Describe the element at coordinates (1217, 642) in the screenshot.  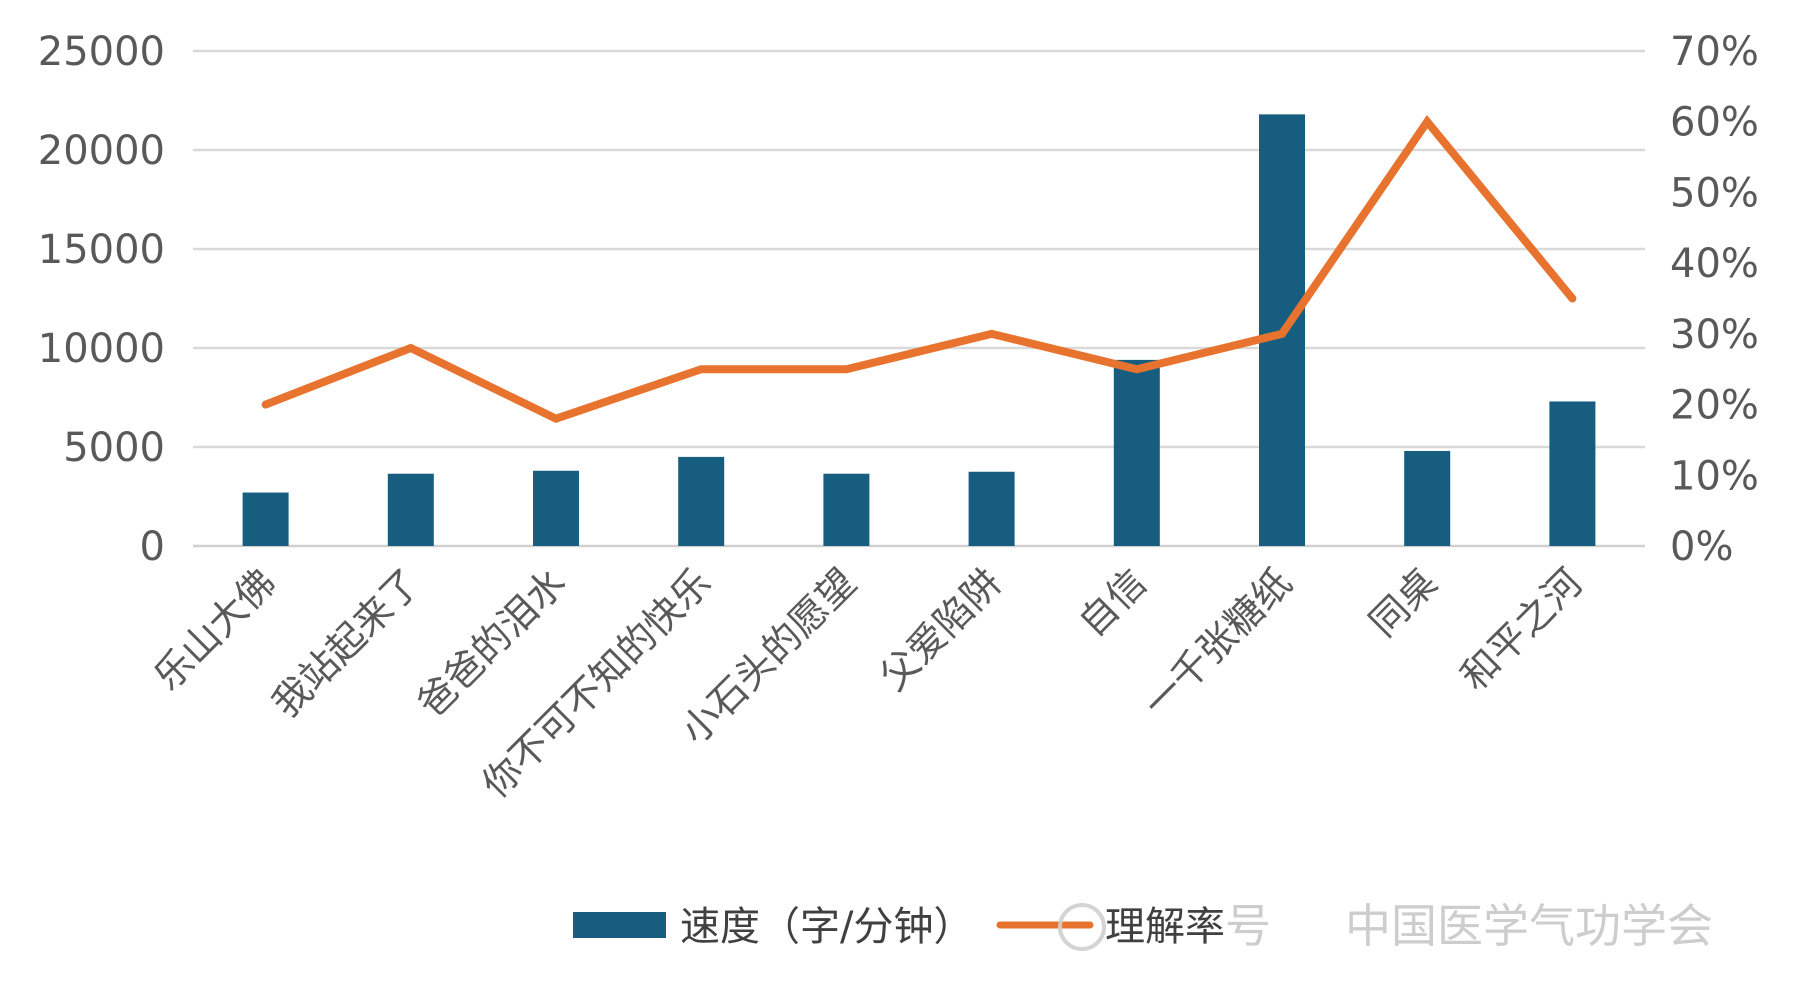
I see `category-label: 一千张糖纸` at that location.